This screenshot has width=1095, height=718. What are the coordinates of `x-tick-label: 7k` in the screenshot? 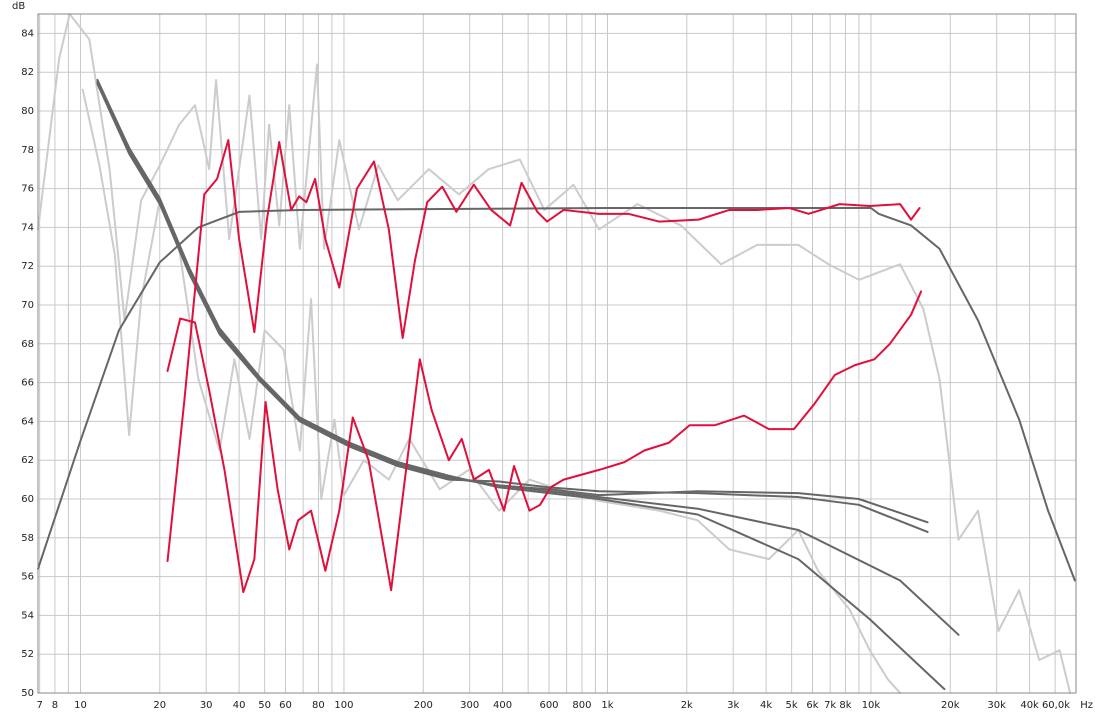 It's located at (830, 705).